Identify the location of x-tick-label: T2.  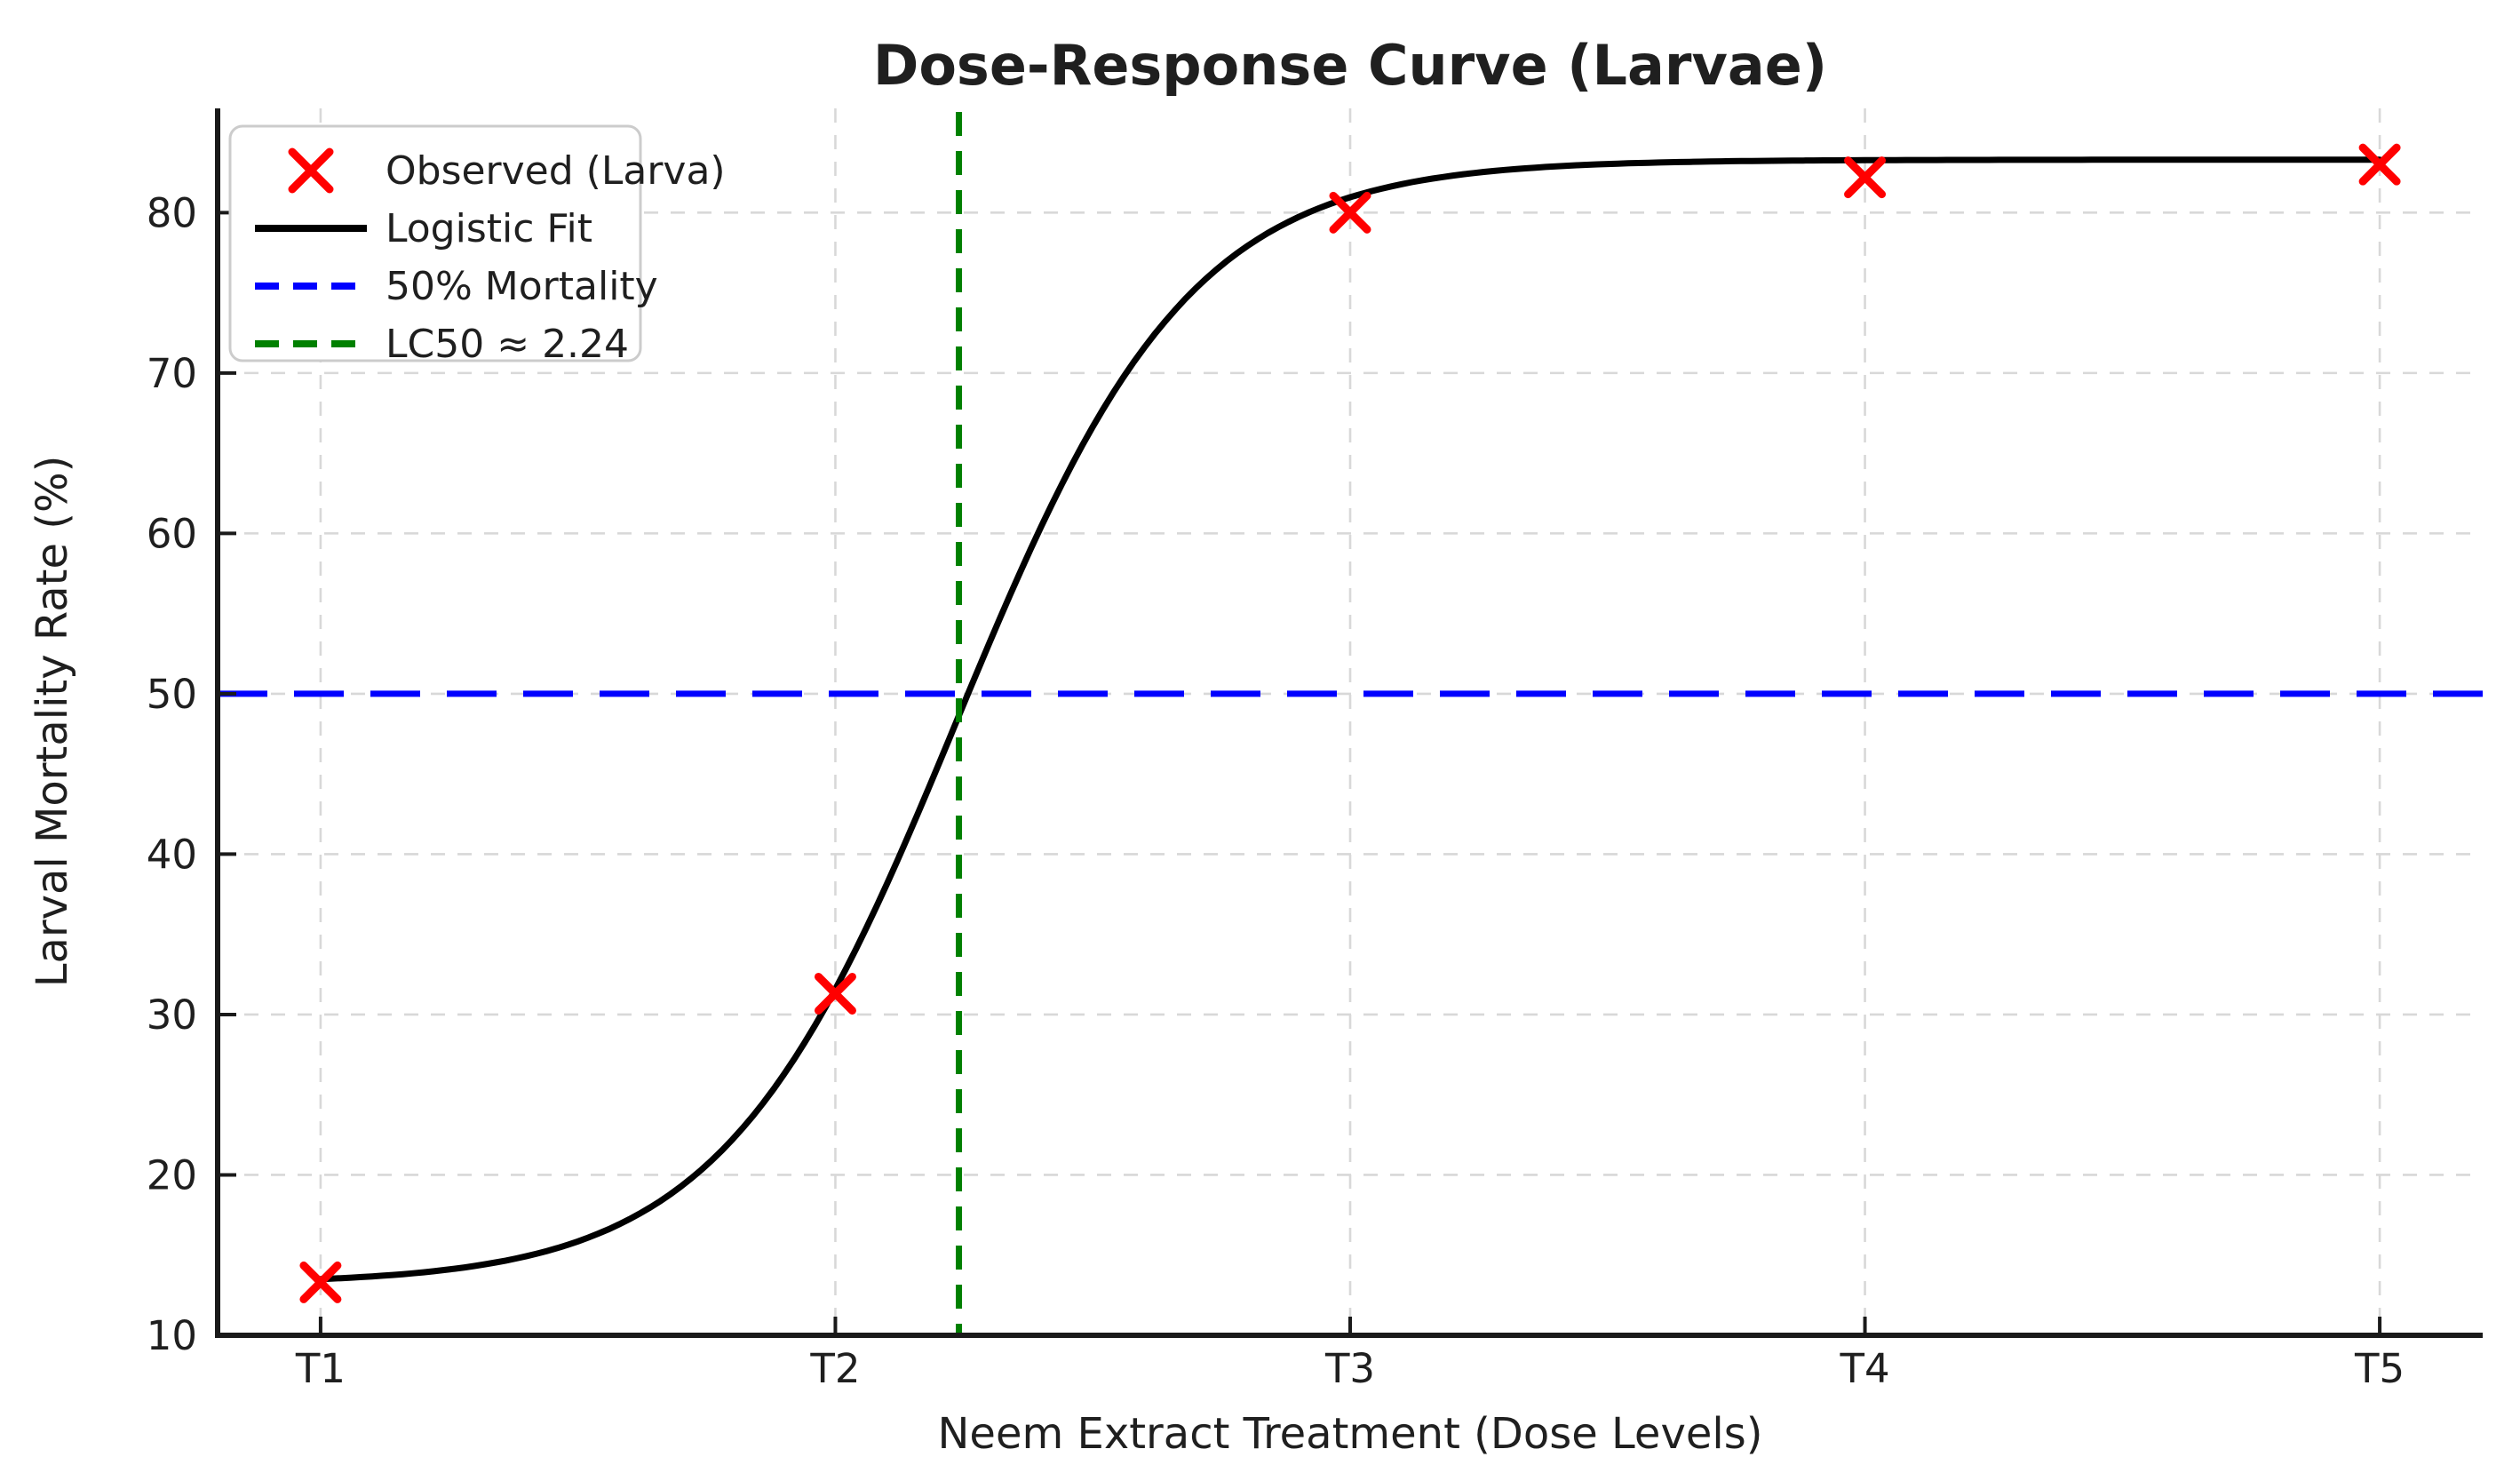
(835, 1368).